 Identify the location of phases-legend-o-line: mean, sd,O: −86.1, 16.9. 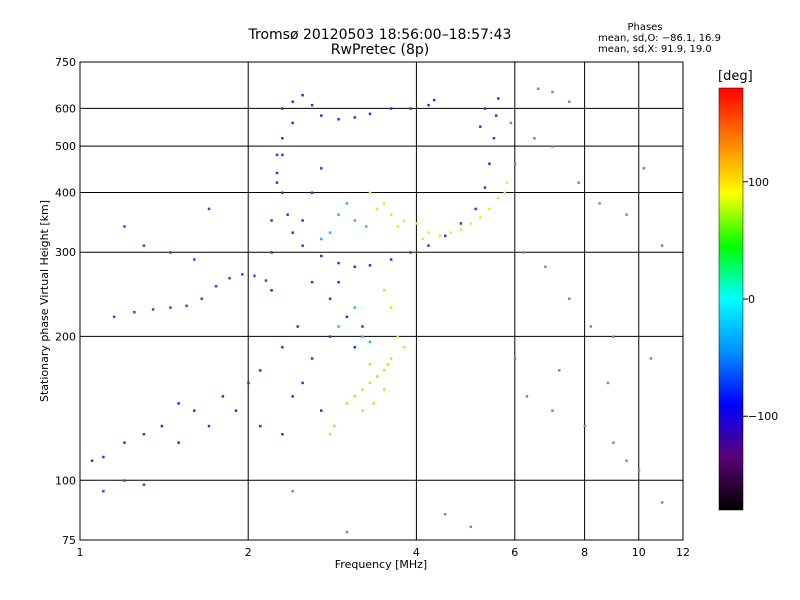
(659, 38).